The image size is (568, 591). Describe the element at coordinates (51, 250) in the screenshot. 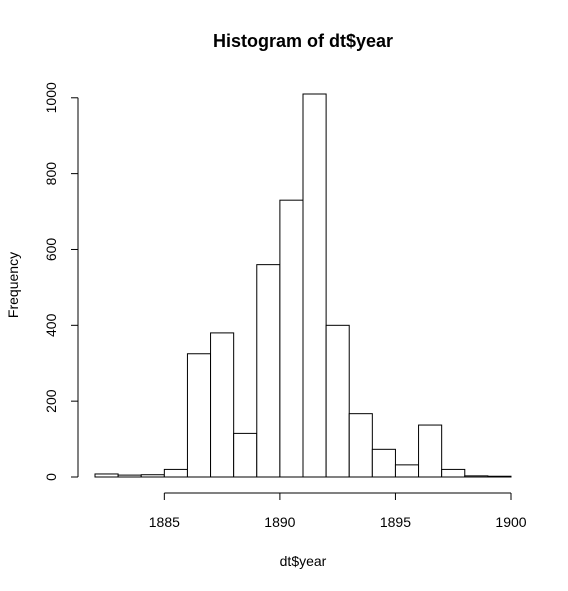

I see `y-tick-label-600: 600` at that location.